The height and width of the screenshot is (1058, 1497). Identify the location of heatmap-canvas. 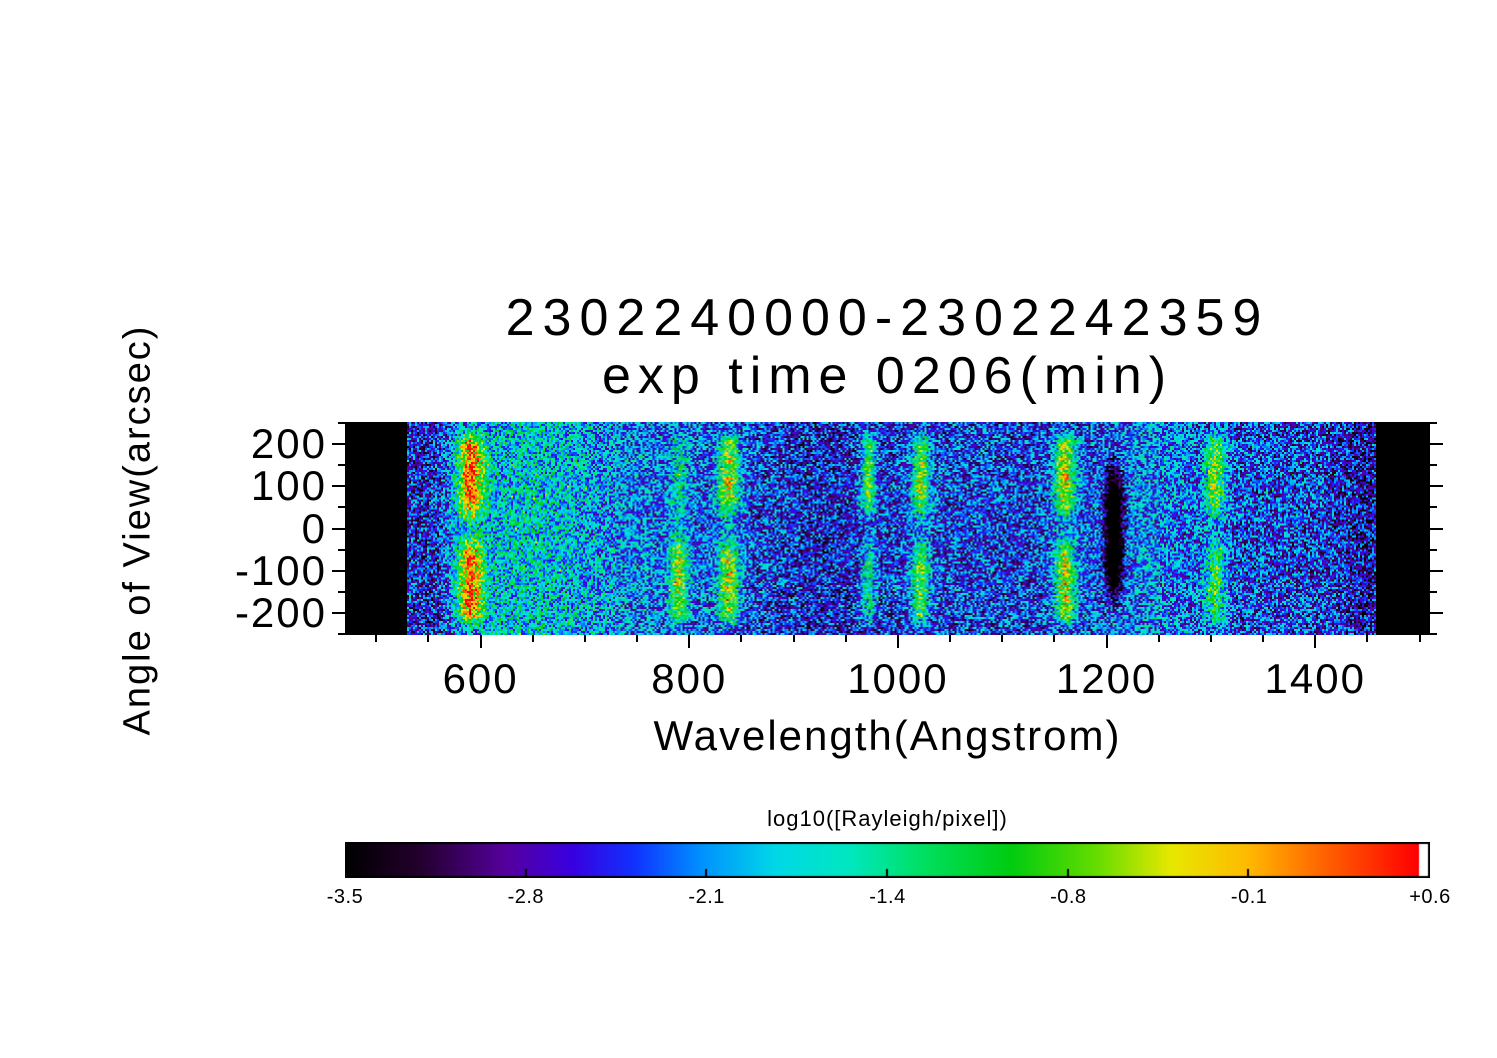
(887, 528).